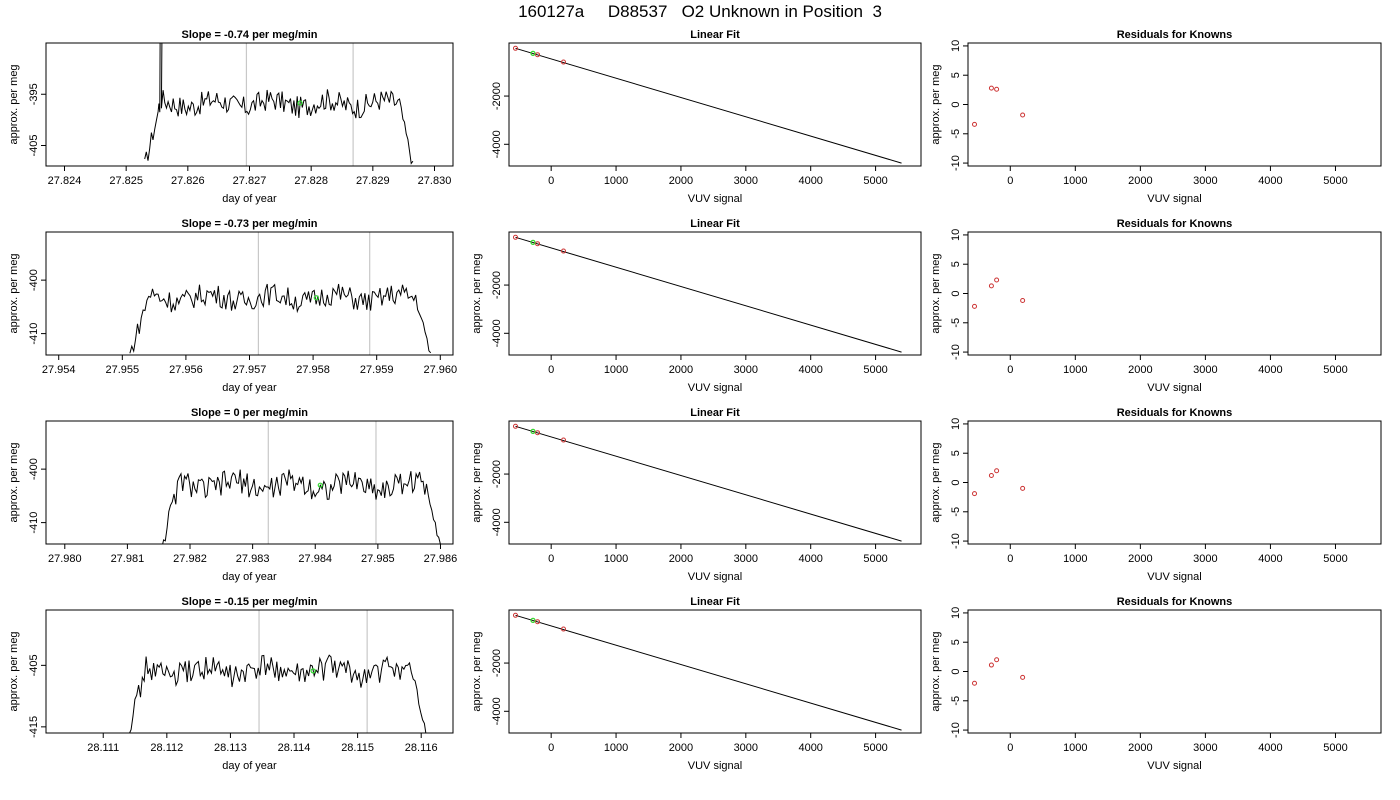  I want to click on x-tick-label: 27.982, so click(190, 559).